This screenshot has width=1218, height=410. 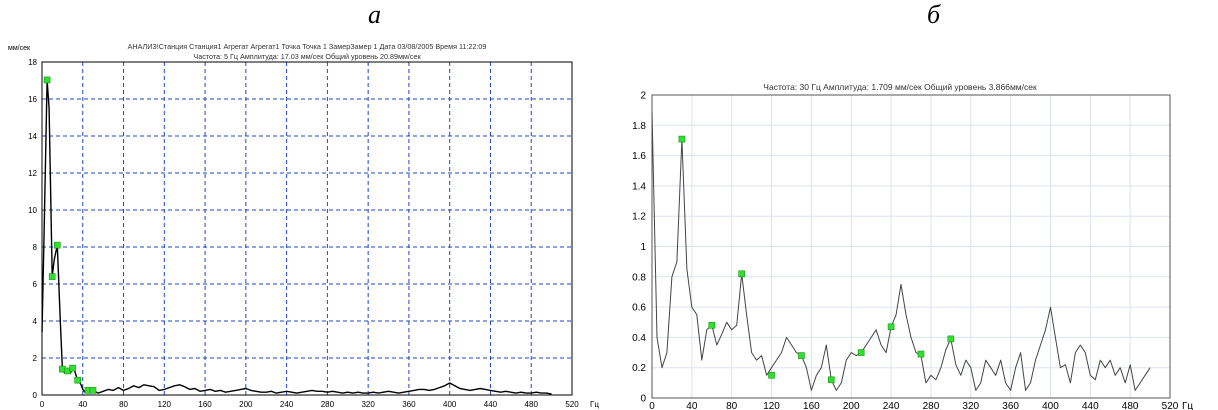 I want to click on chart1-xtick-label: 0, so click(x=42, y=404).